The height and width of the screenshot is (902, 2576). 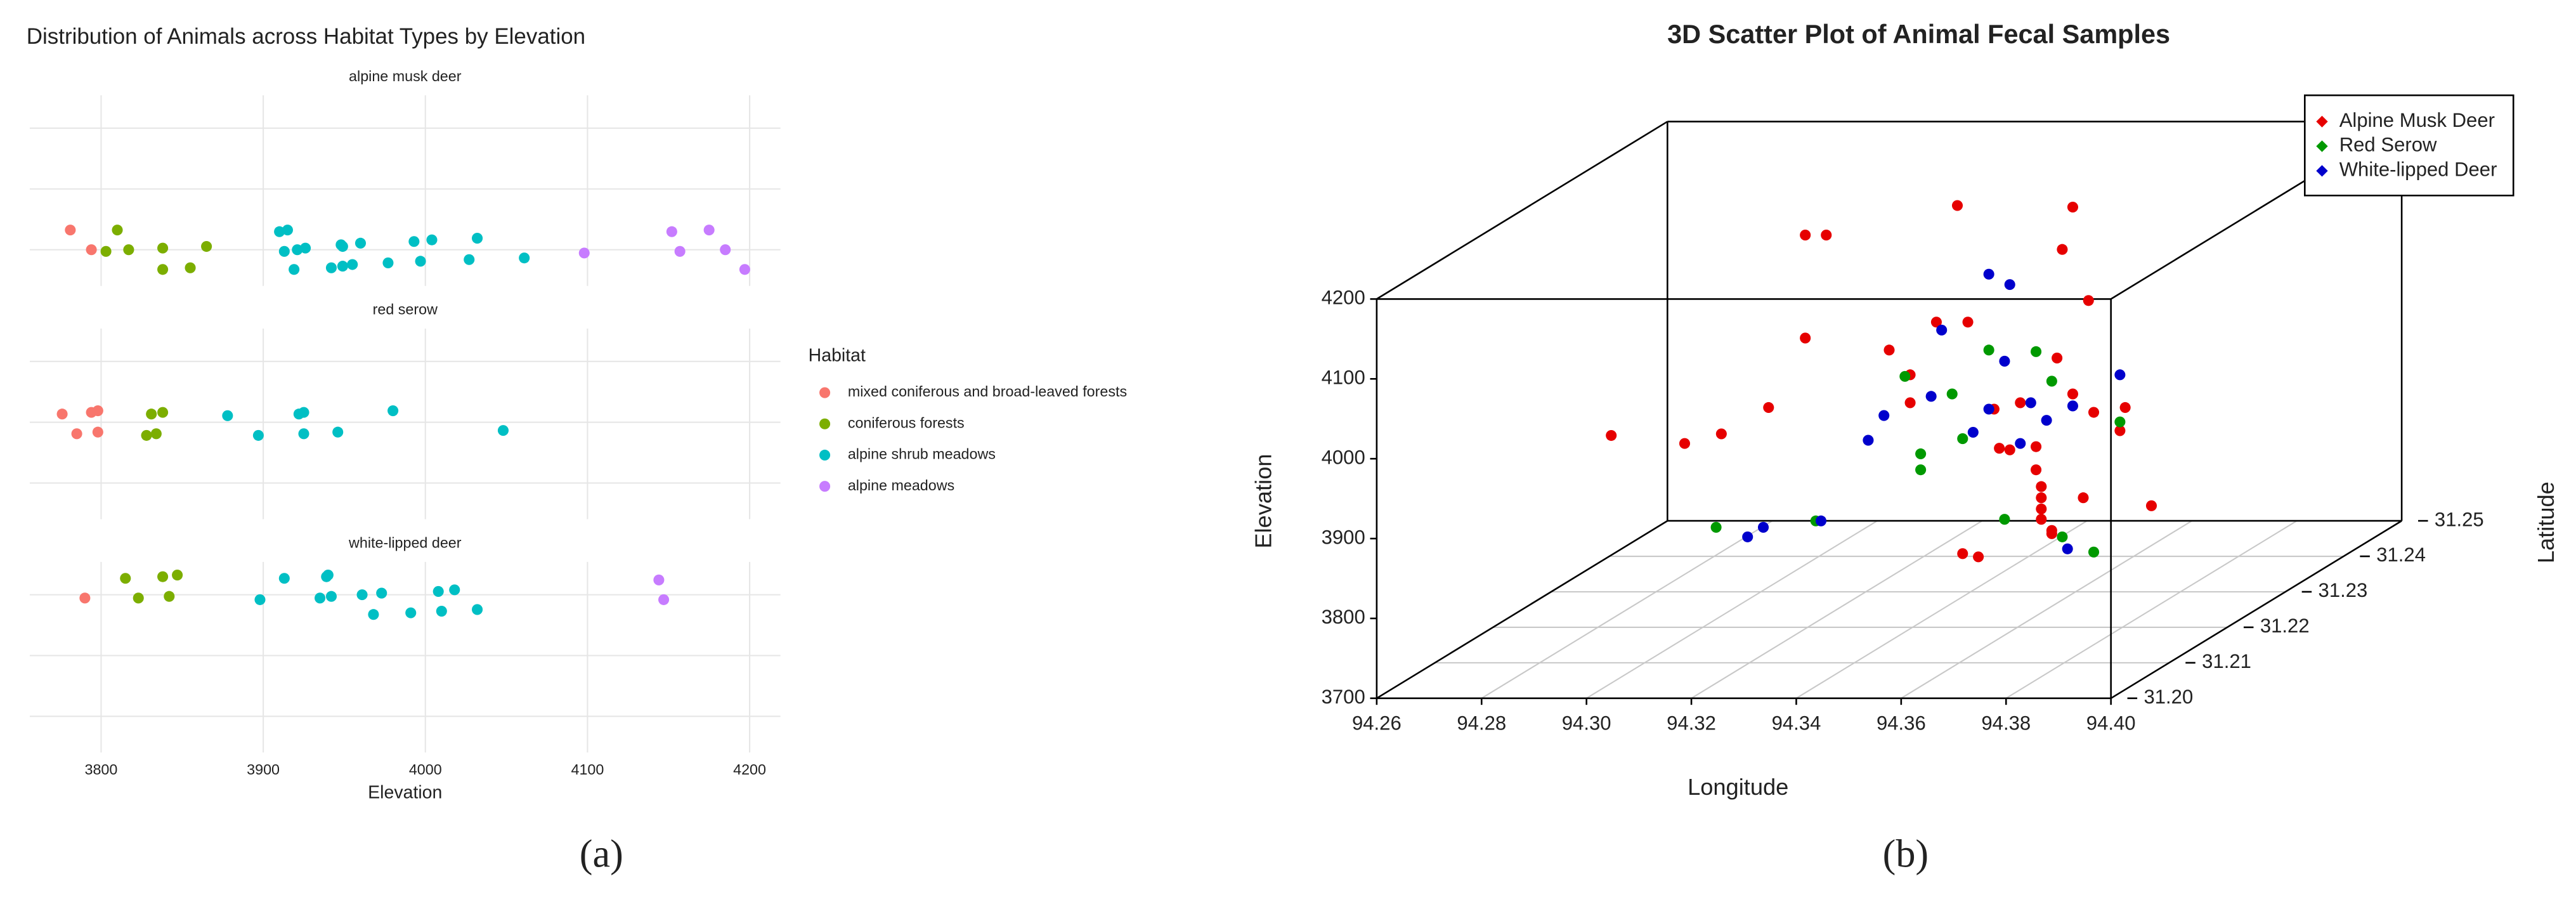 I want to click on x-tick-label: 4100, so click(x=588, y=769).